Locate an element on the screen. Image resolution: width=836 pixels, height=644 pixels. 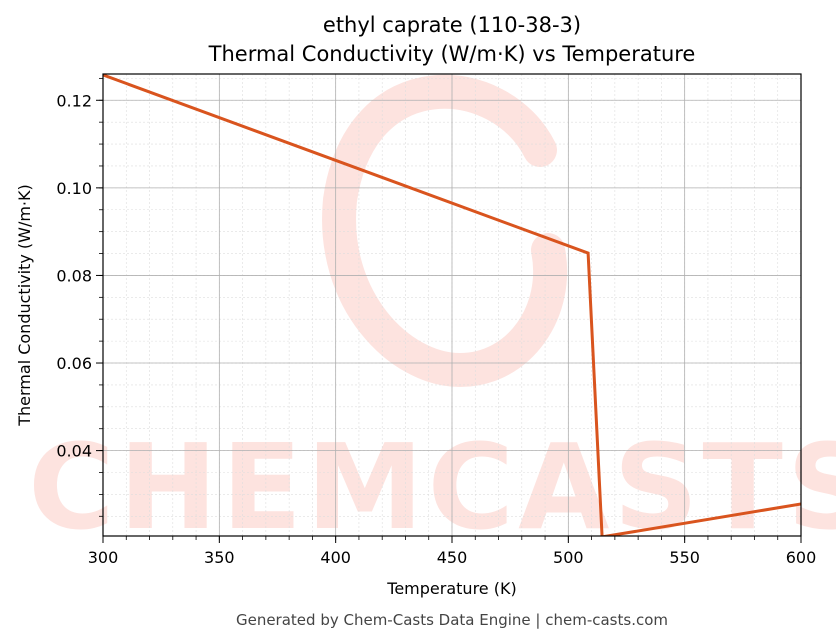
y-tick-label: 0.08 is located at coordinates (74, 275).